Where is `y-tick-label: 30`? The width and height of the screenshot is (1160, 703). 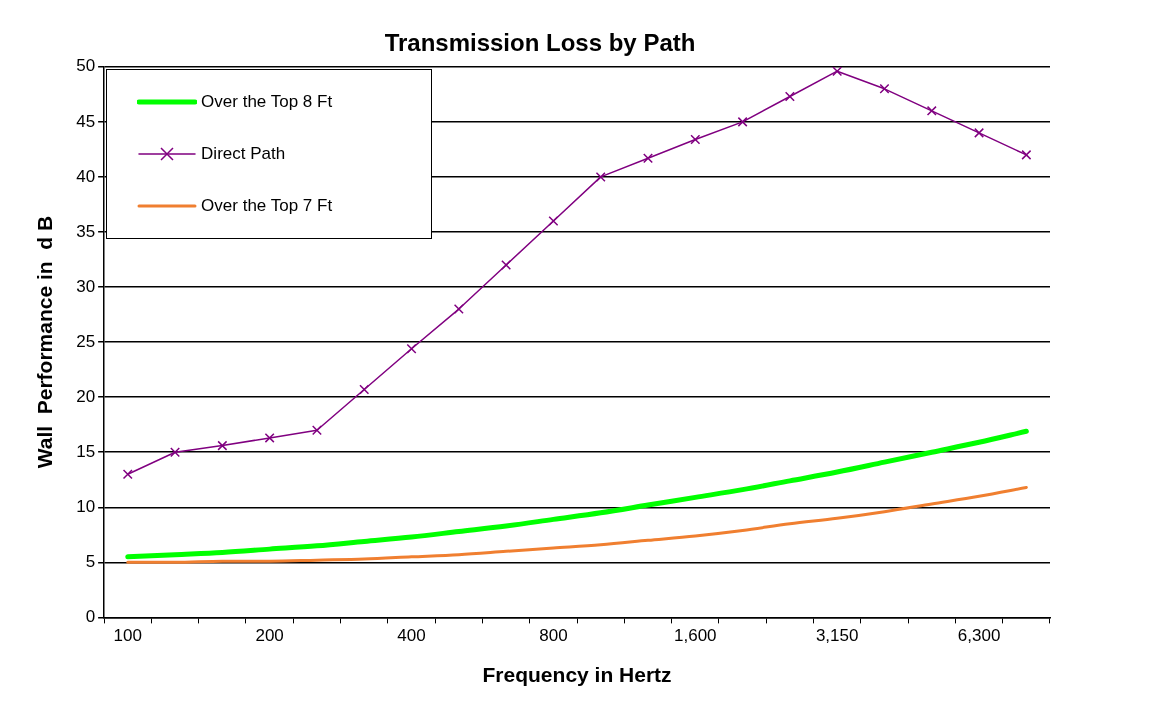 y-tick-label: 30 is located at coordinates (86, 286).